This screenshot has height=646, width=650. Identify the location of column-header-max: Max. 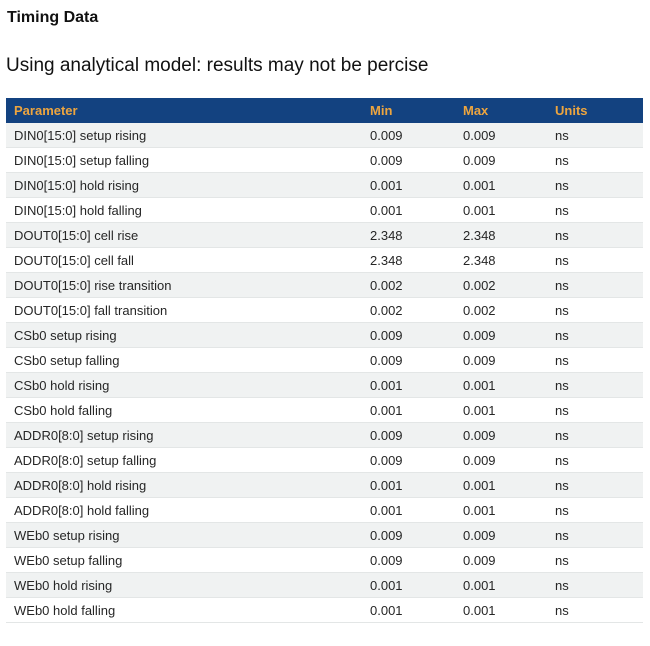
(501, 110).